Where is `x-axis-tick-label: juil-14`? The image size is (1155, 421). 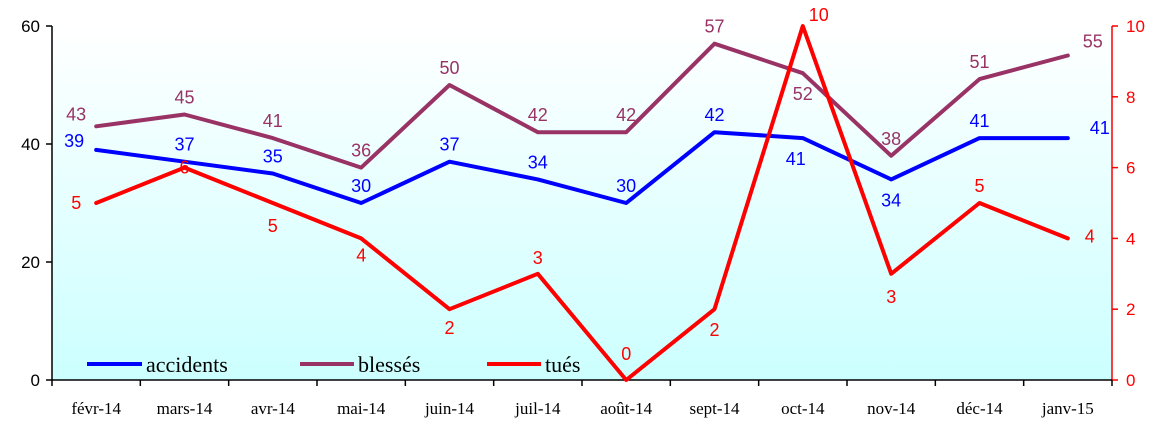 x-axis-tick-label: juil-14 is located at coordinates (537, 408).